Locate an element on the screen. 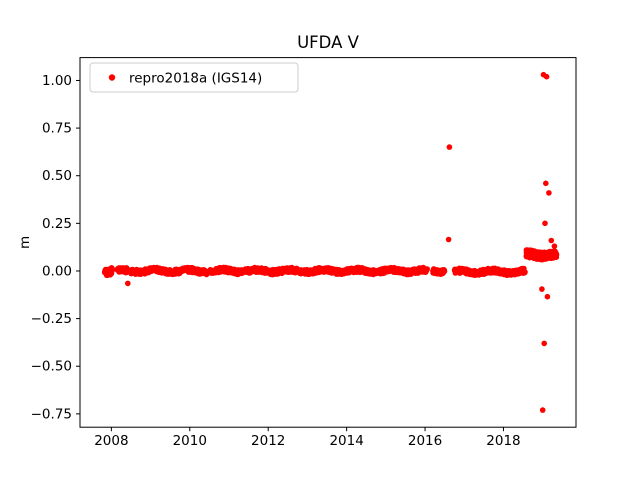 The height and width of the screenshot is (484, 640). x-tick-label: 2008 is located at coordinates (111, 441).